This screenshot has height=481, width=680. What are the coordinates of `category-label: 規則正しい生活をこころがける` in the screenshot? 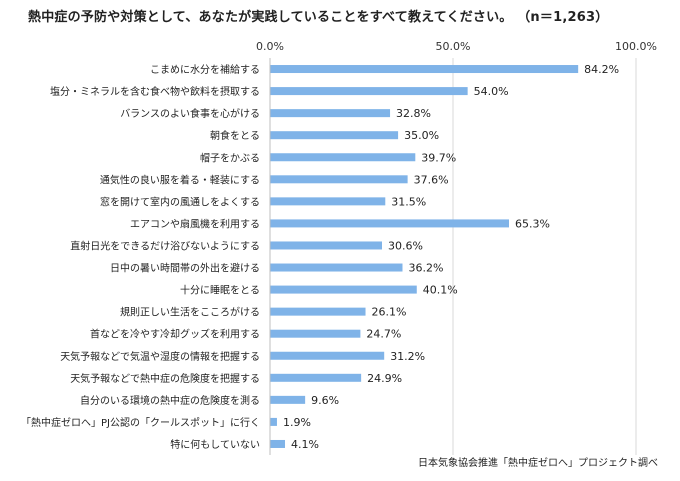 It's located at (190, 312).